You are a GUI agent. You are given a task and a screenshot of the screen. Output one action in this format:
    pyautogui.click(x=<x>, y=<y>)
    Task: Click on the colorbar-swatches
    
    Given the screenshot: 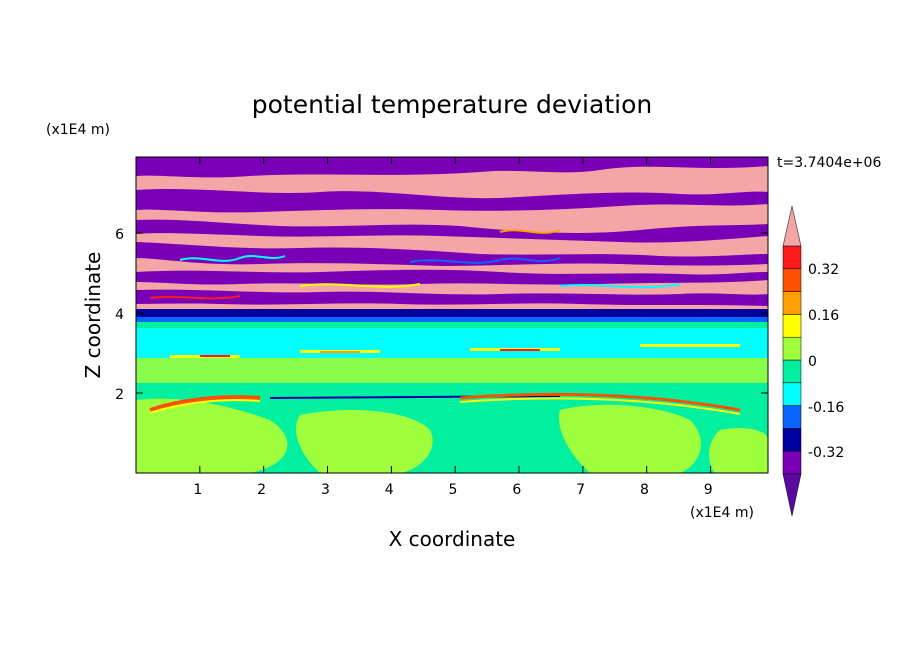 What is the action you would take?
    pyautogui.click(x=792, y=361)
    